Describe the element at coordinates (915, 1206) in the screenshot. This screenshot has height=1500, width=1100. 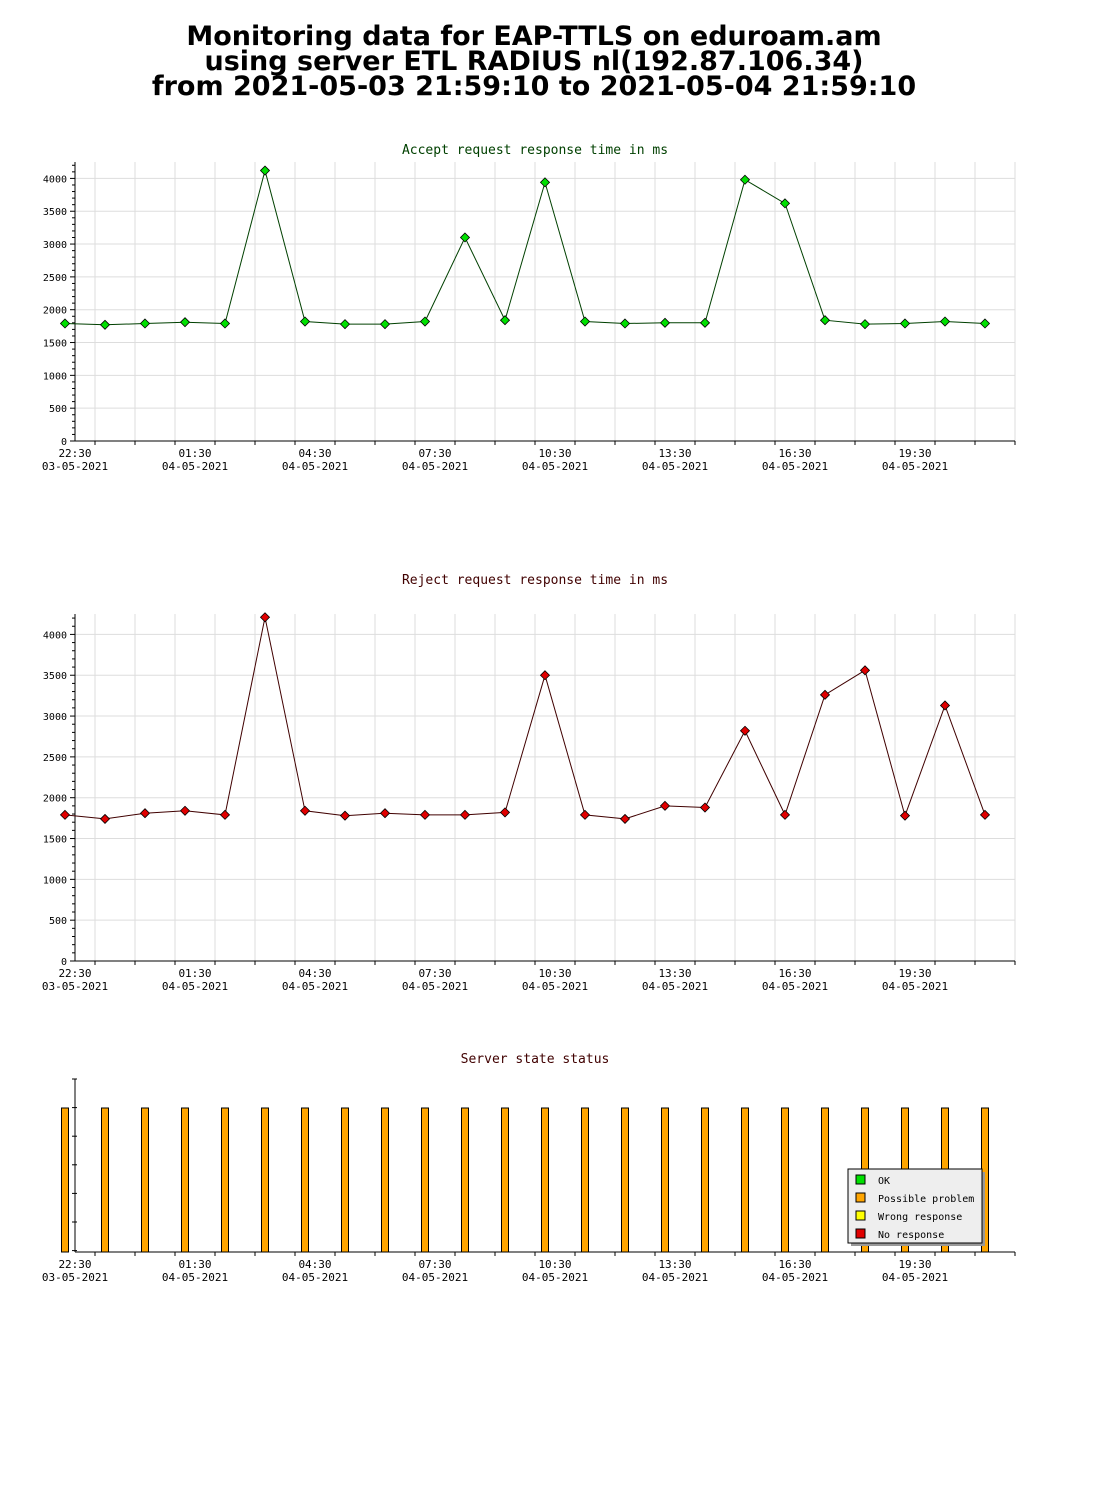
I see `legend-box` at that location.